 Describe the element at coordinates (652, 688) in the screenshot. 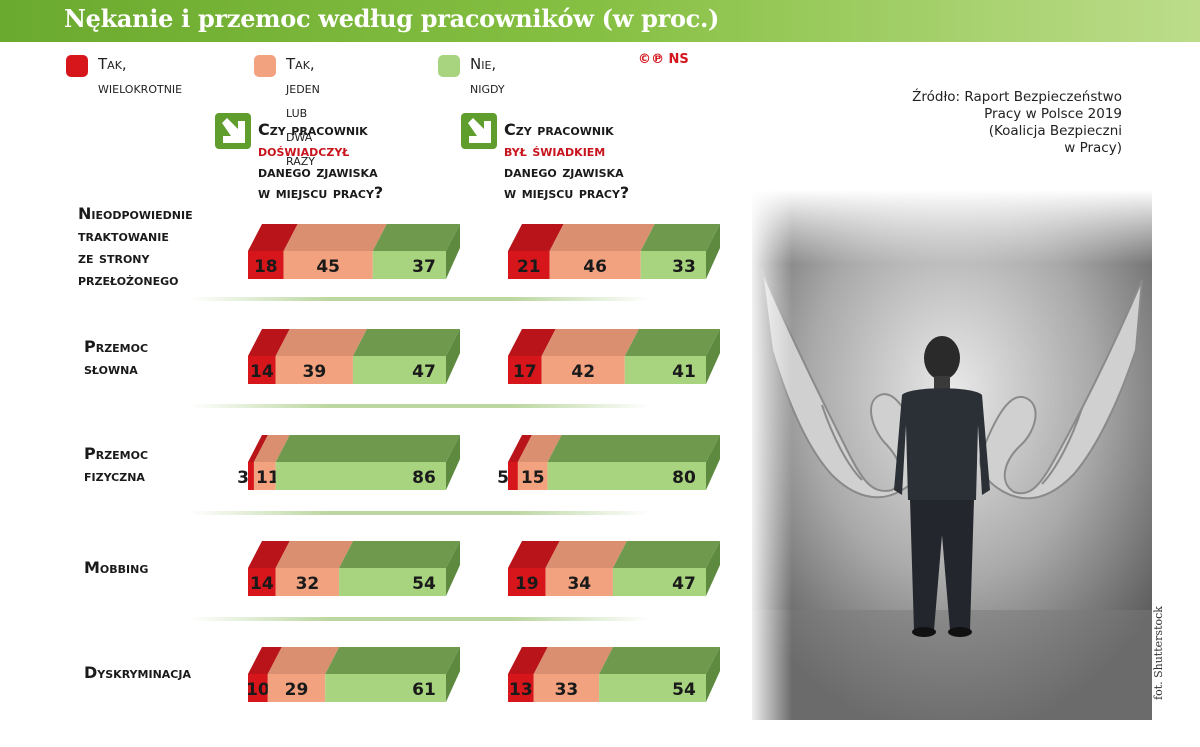

I see `bar-witnessed-row4-seg2` at that location.